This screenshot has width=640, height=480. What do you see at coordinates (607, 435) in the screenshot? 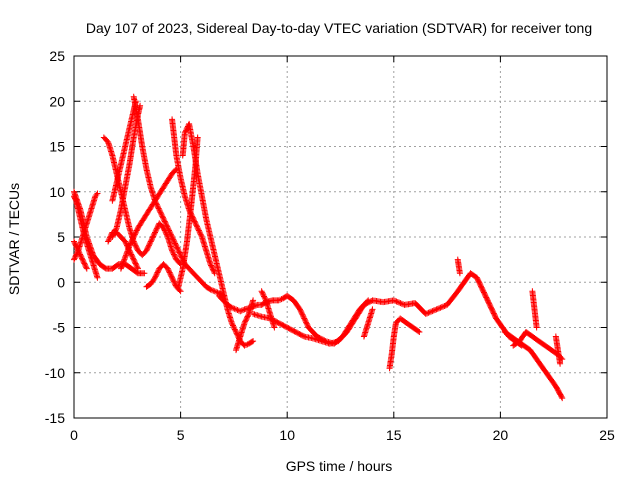
I see `x-tick-label: 25` at bounding box center [607, 435].